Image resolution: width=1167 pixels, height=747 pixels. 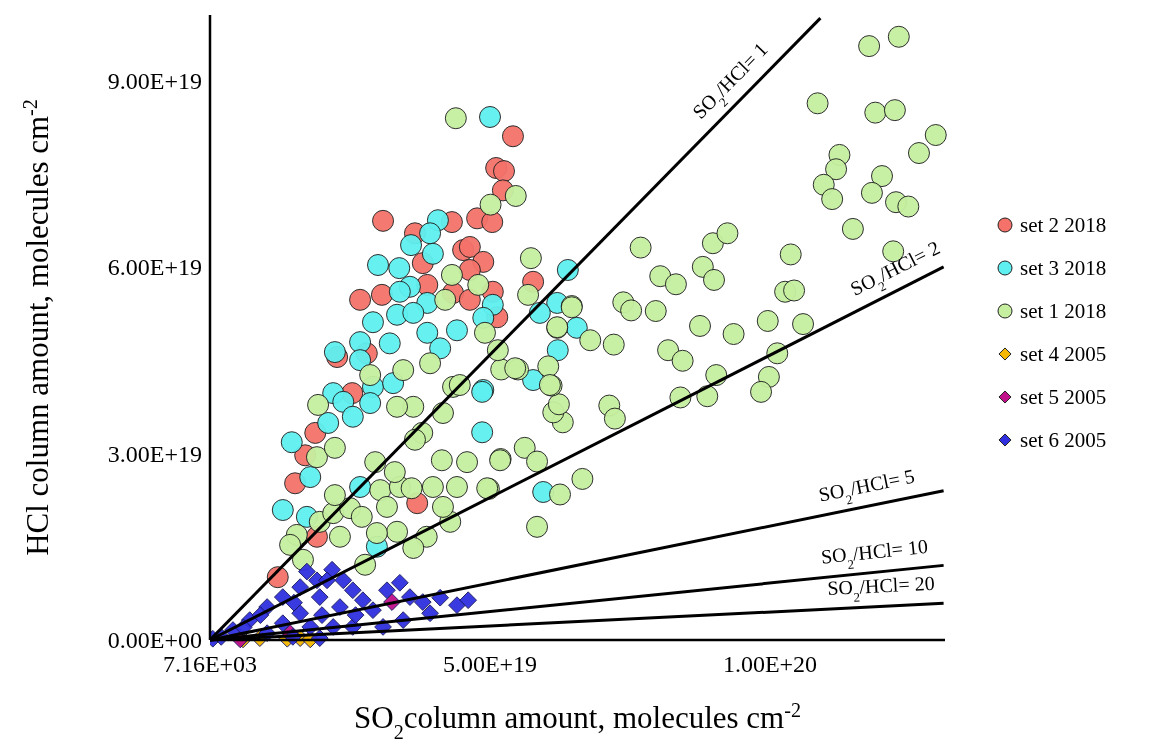 I want to click on annotation: SO$_{2}$/HCl= 10, so click(x=874, y=553).